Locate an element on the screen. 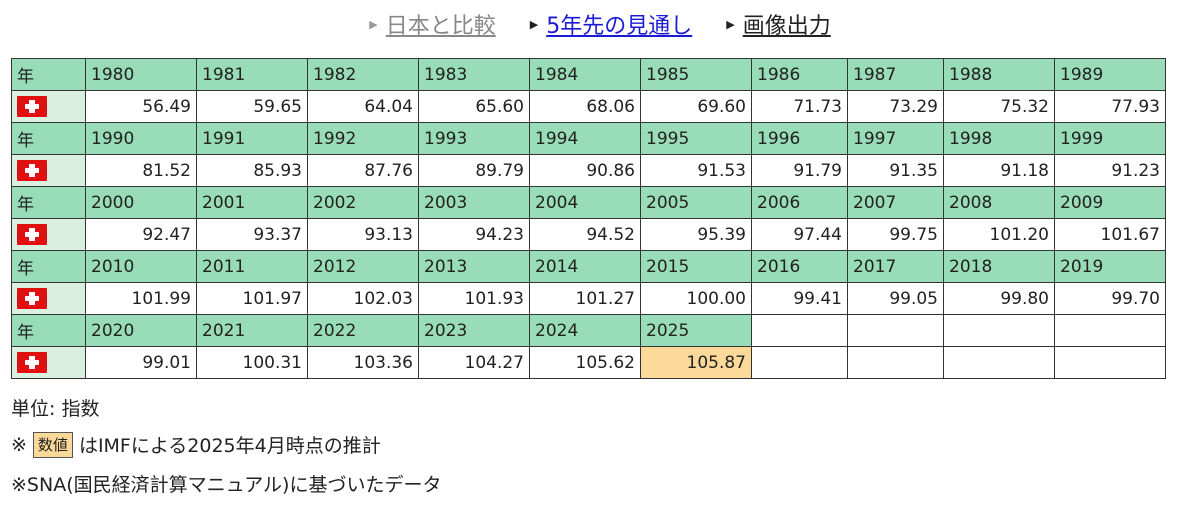  year-cell: 1991 is located at coordinates (252, 138).